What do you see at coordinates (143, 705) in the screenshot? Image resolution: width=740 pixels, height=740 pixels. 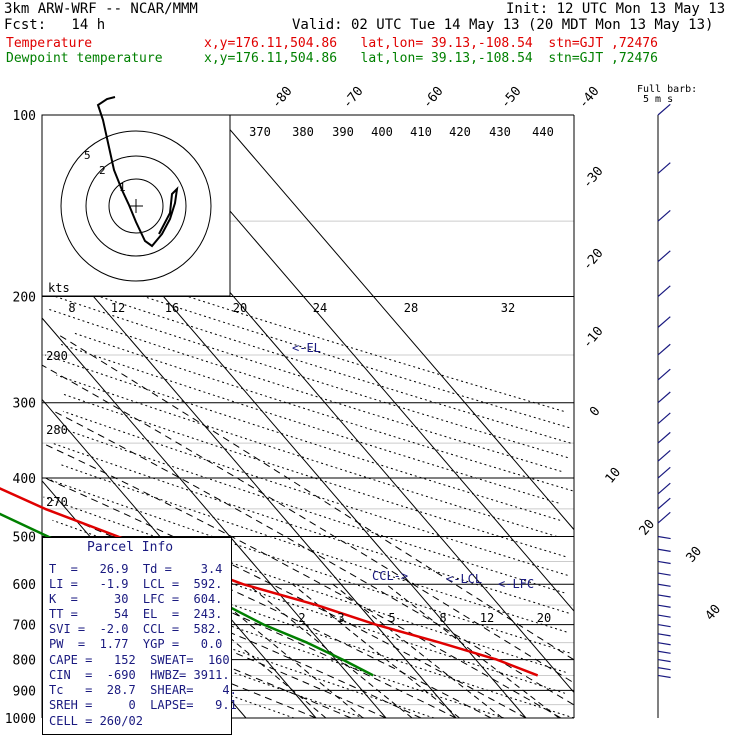 I see `parcel-info-row: SREH = 0 LAPSE= 9.1` at bounding box center [143, 705].